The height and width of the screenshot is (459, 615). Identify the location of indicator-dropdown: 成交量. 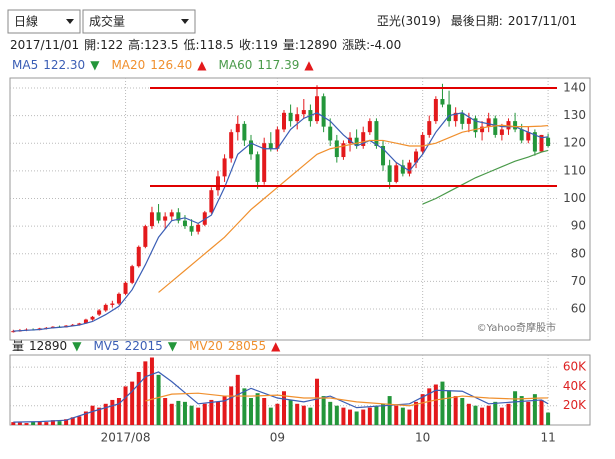
(139, 21).